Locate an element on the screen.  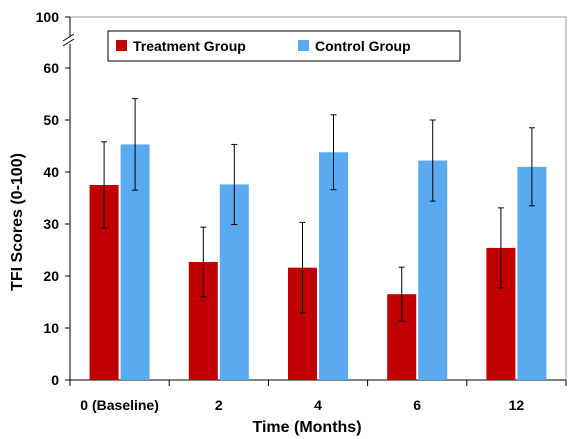
legend: Treatment Group Control Group is located at coordinates (284, 46).